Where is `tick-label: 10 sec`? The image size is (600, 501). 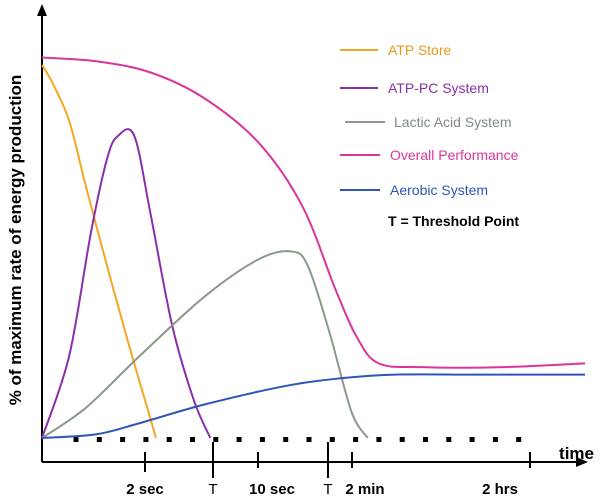 tick-label: 10 sec is located at coordinates (272, 489).